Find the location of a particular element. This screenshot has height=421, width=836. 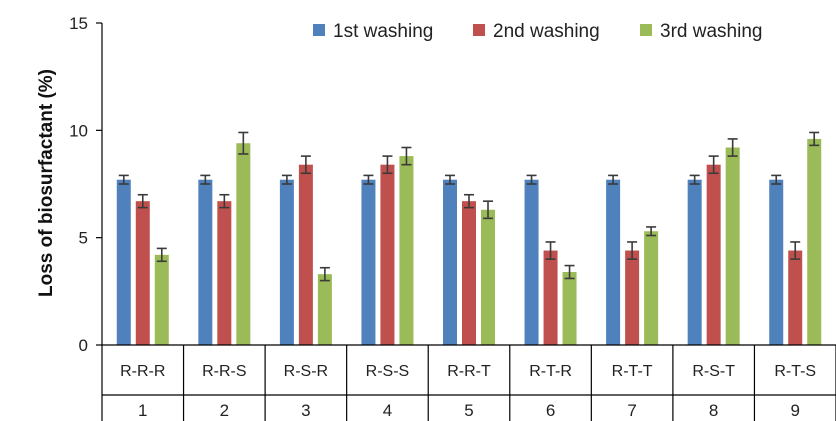

group-number-label: 3 is located at coordinates (305, 410).